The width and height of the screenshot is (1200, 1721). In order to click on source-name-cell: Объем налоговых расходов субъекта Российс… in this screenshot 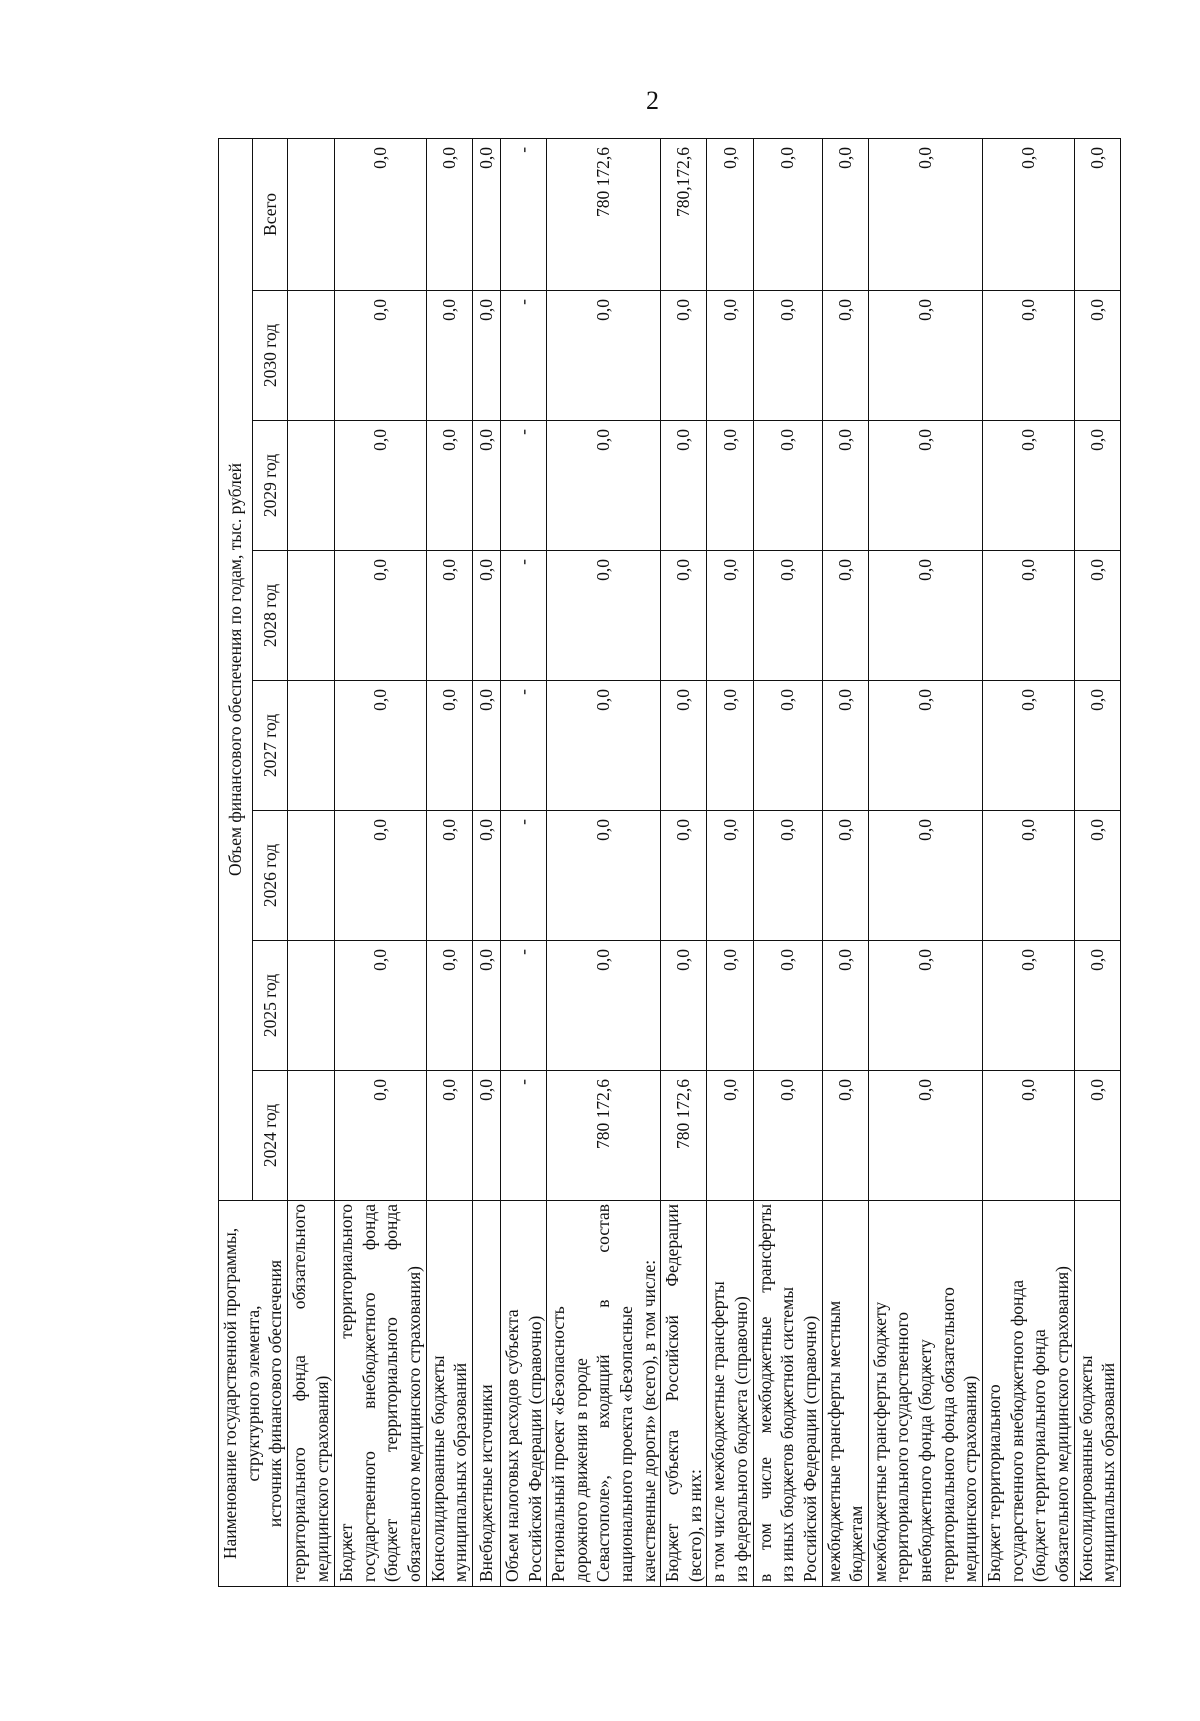, I will do `click(523, 1393)`.